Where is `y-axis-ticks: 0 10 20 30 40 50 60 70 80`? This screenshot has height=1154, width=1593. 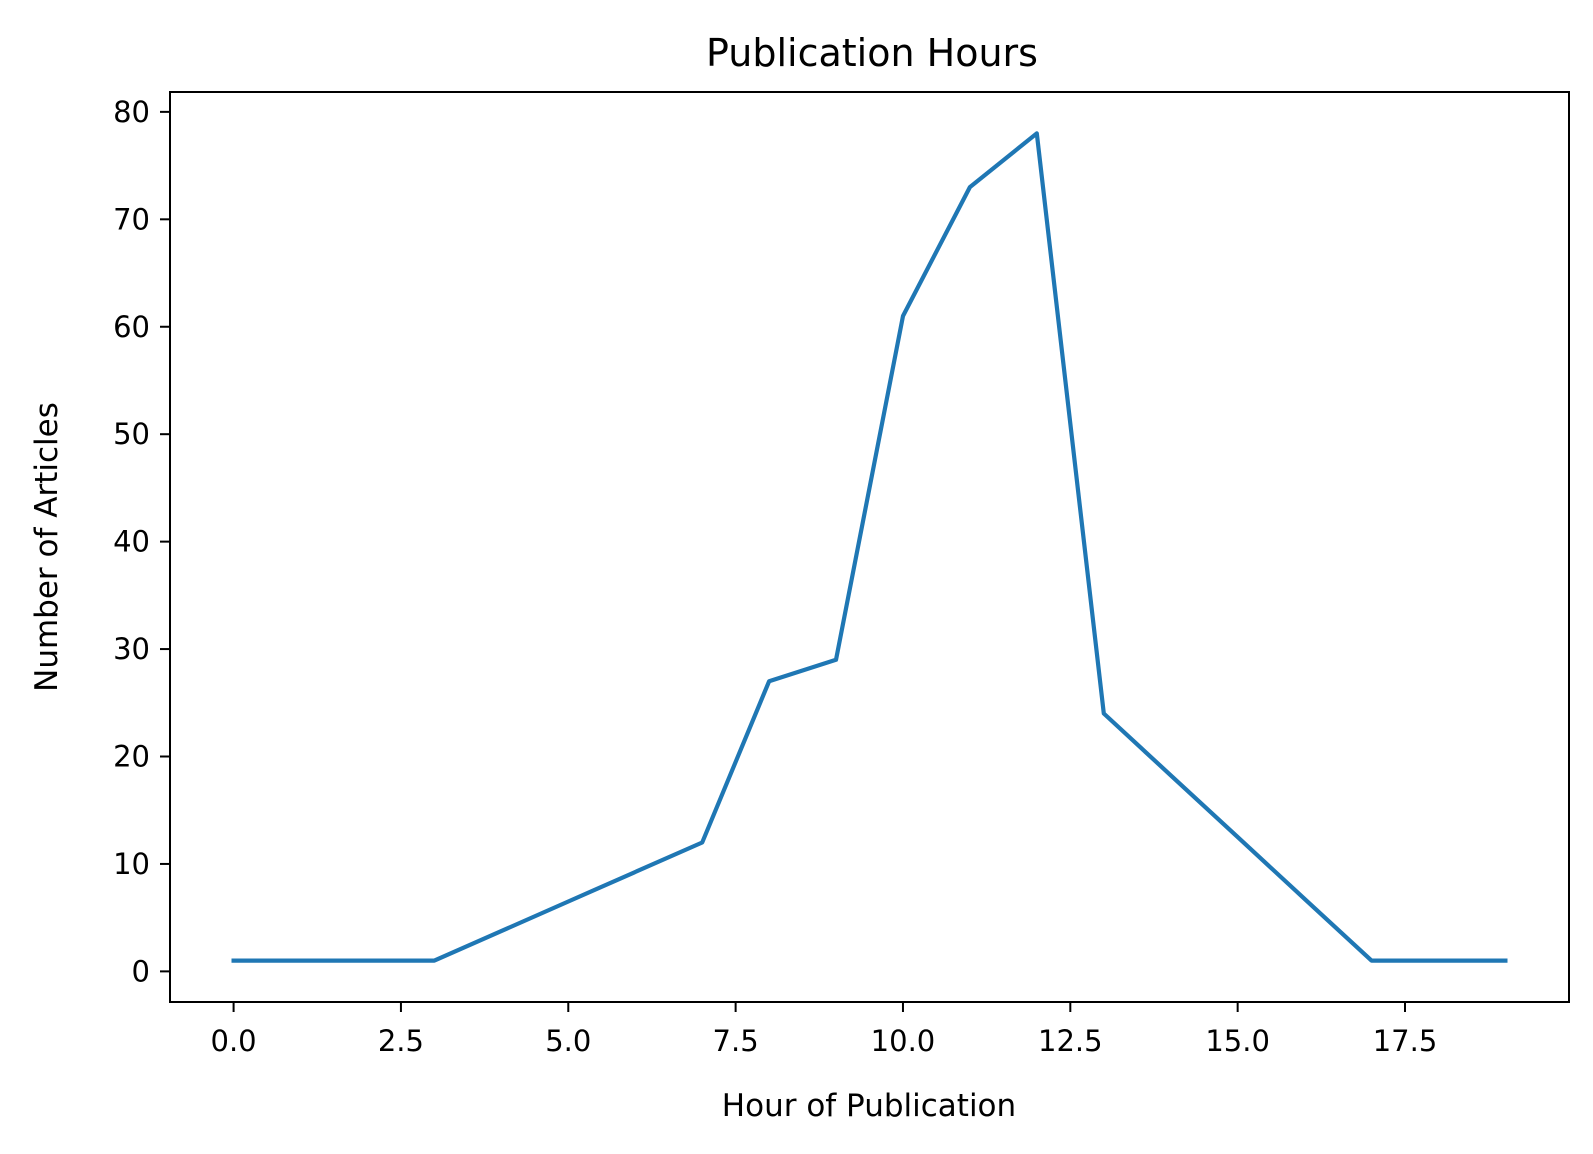 y-axis-ticks: 0 10 20 30 40 50 60 70 80 is located at coordinates (141, 541).